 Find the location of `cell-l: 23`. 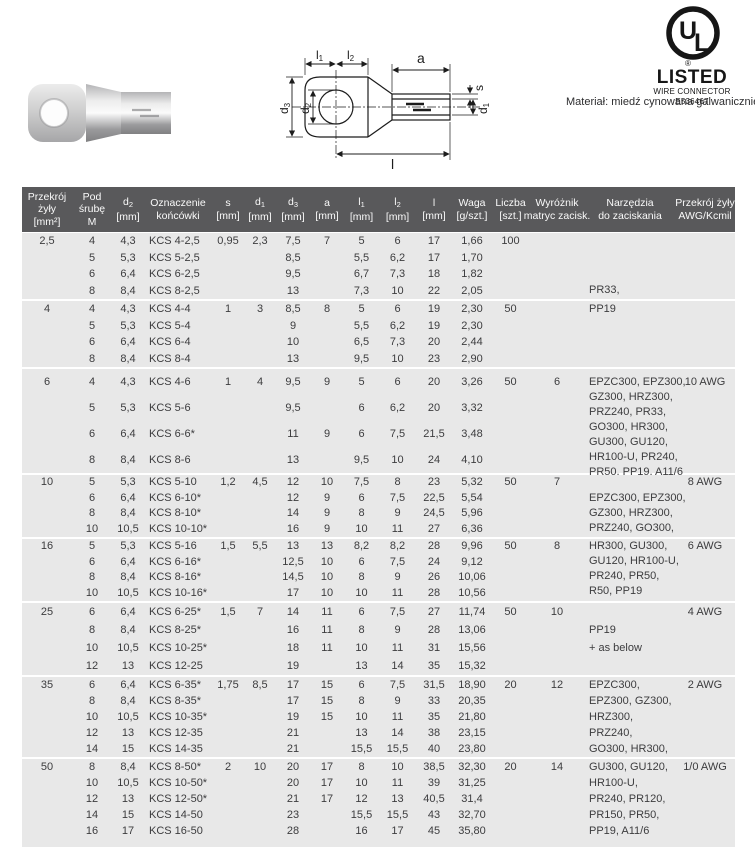

cell-l: 23 is located at coordinates (434, 358).